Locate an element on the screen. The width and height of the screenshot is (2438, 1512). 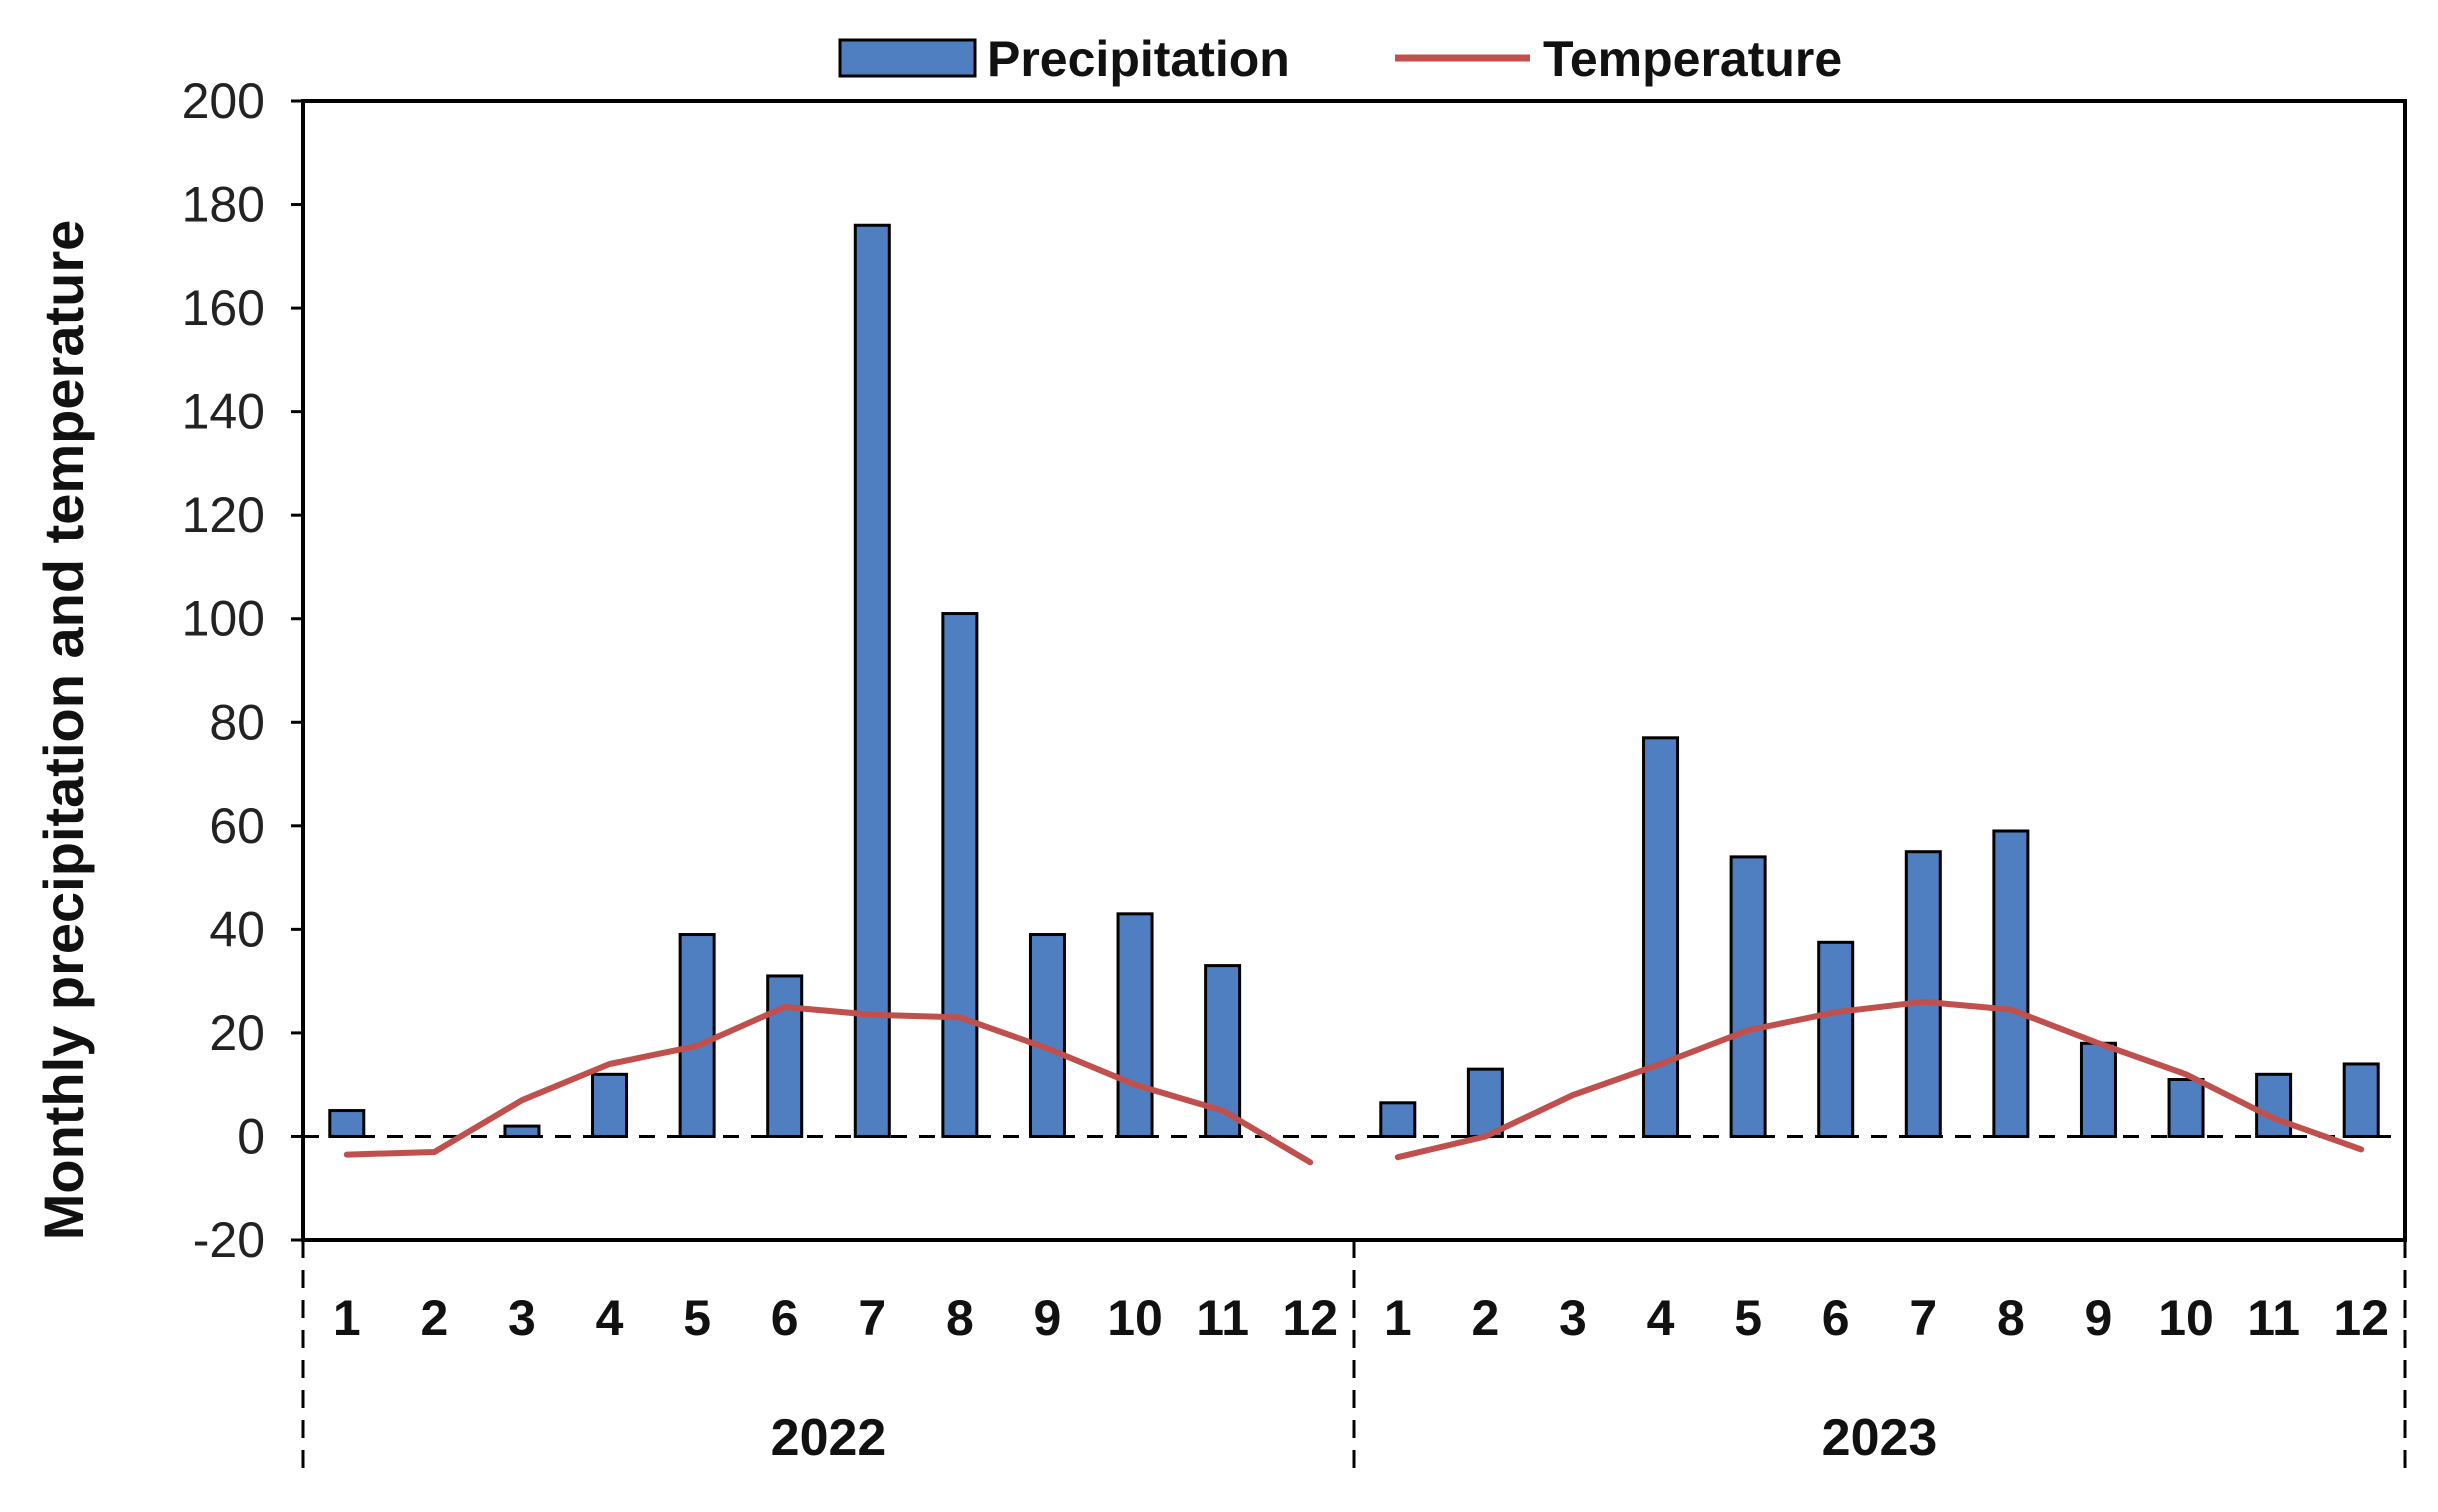
year-label: 2023 is located at coordinates (1880, 1438).